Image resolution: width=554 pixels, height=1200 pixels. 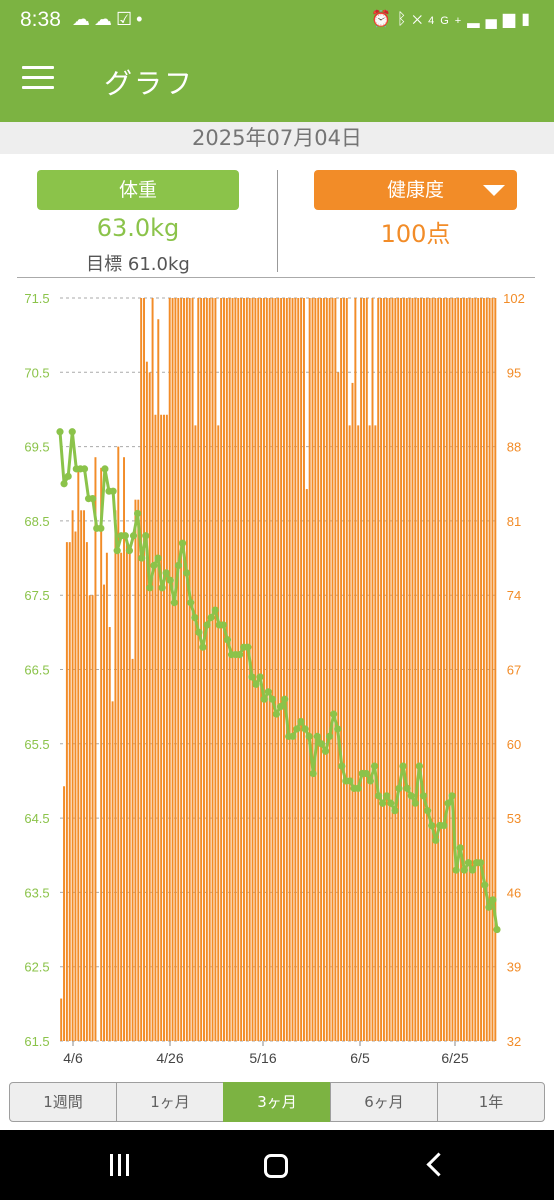 I want to click on menu-button, so click(x=38, y=81).